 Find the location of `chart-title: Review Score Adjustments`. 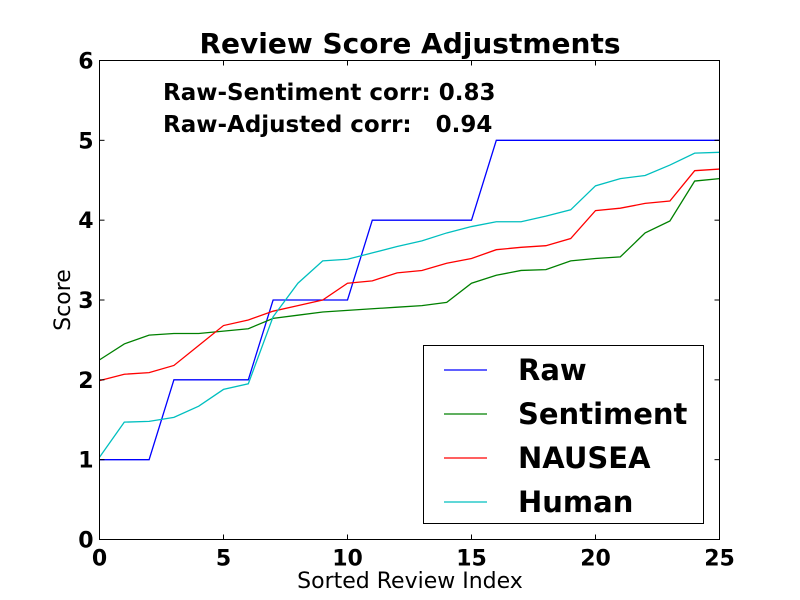

chart-title: Review Score Adjustments is located at coordinates (410, 43).